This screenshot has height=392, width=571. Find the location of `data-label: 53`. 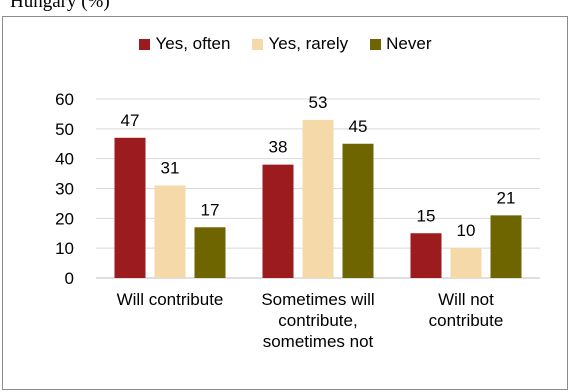

data-label: 53 is located at coordinates (318, 102).